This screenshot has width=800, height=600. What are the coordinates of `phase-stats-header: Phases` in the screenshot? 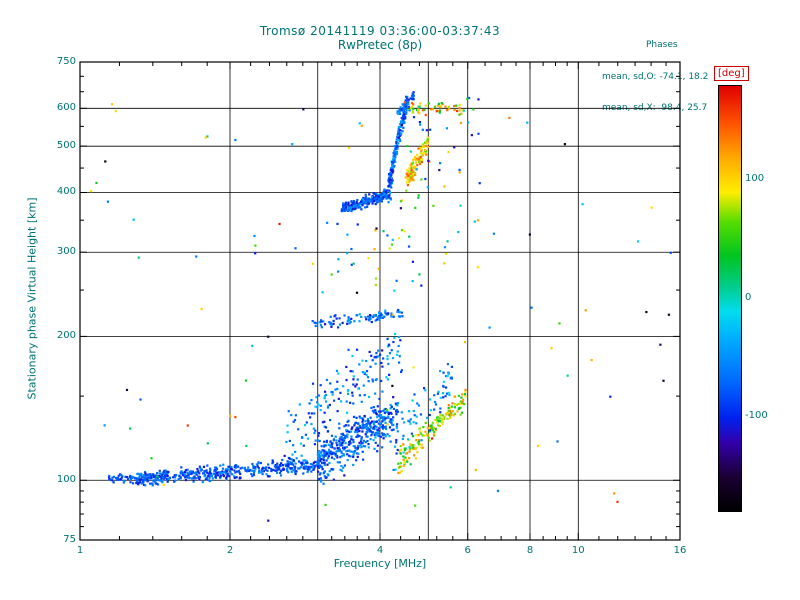 It's located at (662, 45).